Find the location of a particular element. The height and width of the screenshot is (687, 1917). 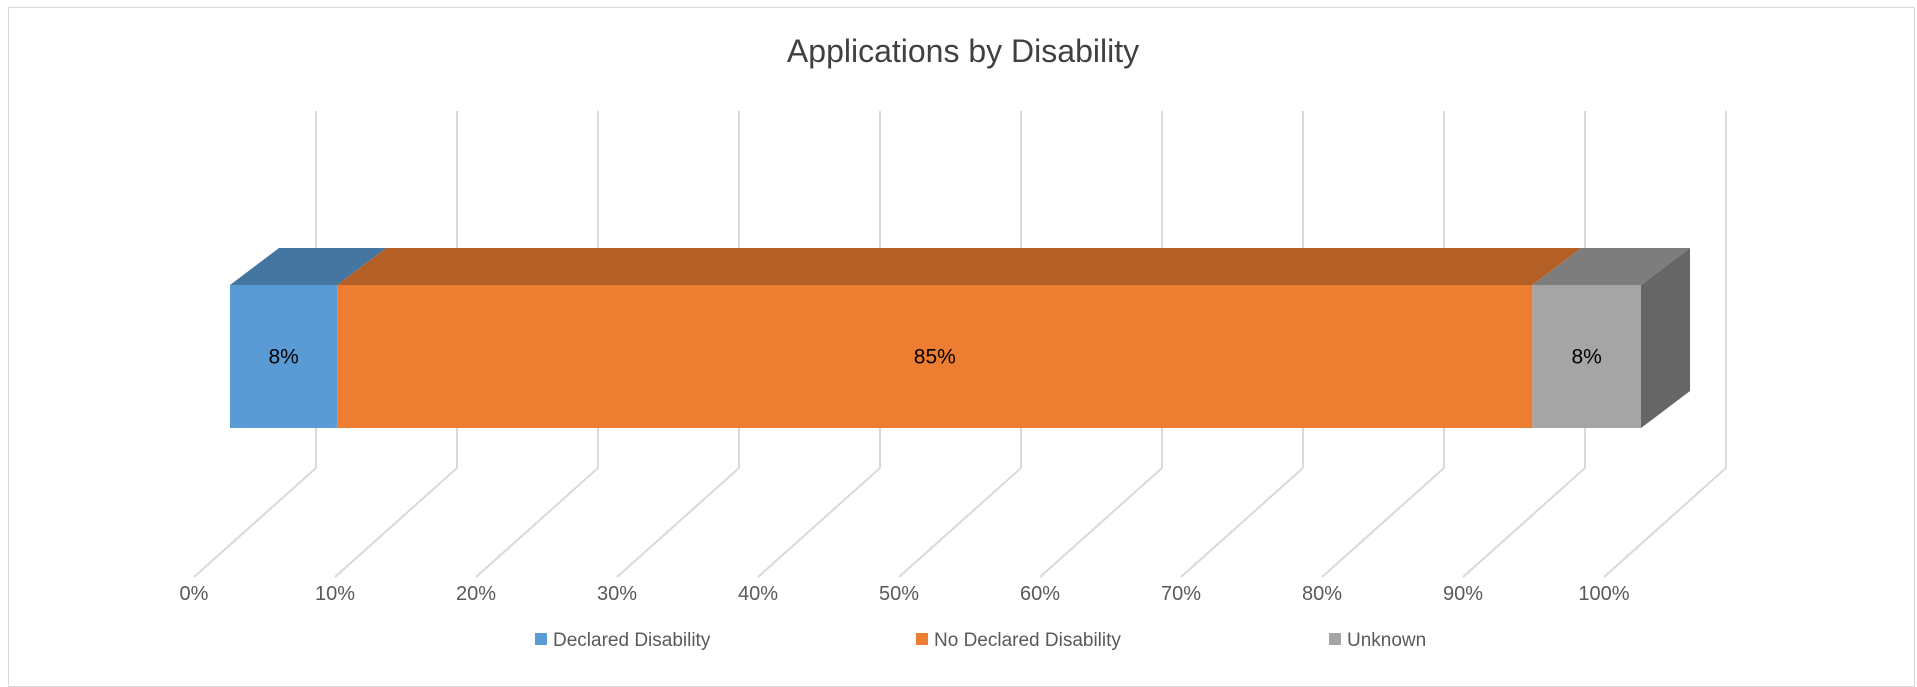

x-tick-label: 70% is located at coordinates (1181, 594).